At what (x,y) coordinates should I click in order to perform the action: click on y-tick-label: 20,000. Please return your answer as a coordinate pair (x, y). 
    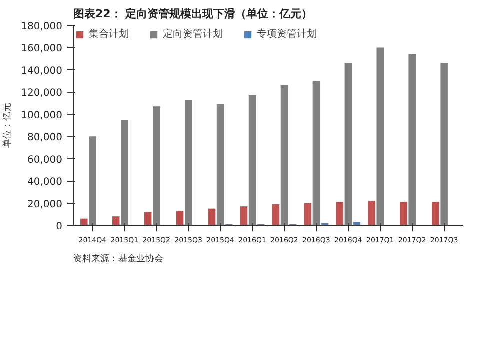
    Looking at the image, I should click on (45, 204).